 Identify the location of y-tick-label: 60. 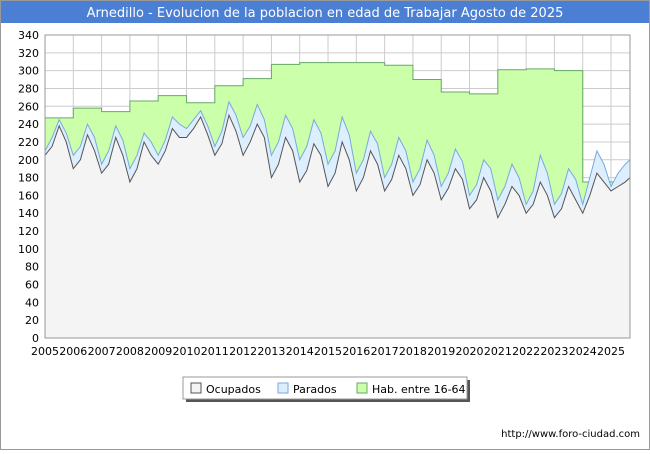
(32, 285).